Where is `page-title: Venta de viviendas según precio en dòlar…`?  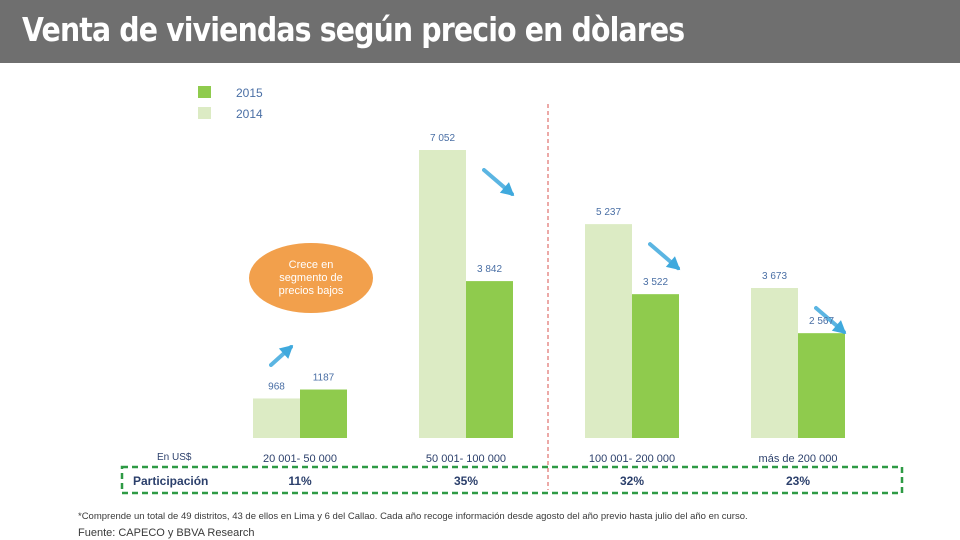
page-title: Venta de viviendas según precio en dòlar… is located at coordinates (353, 29).